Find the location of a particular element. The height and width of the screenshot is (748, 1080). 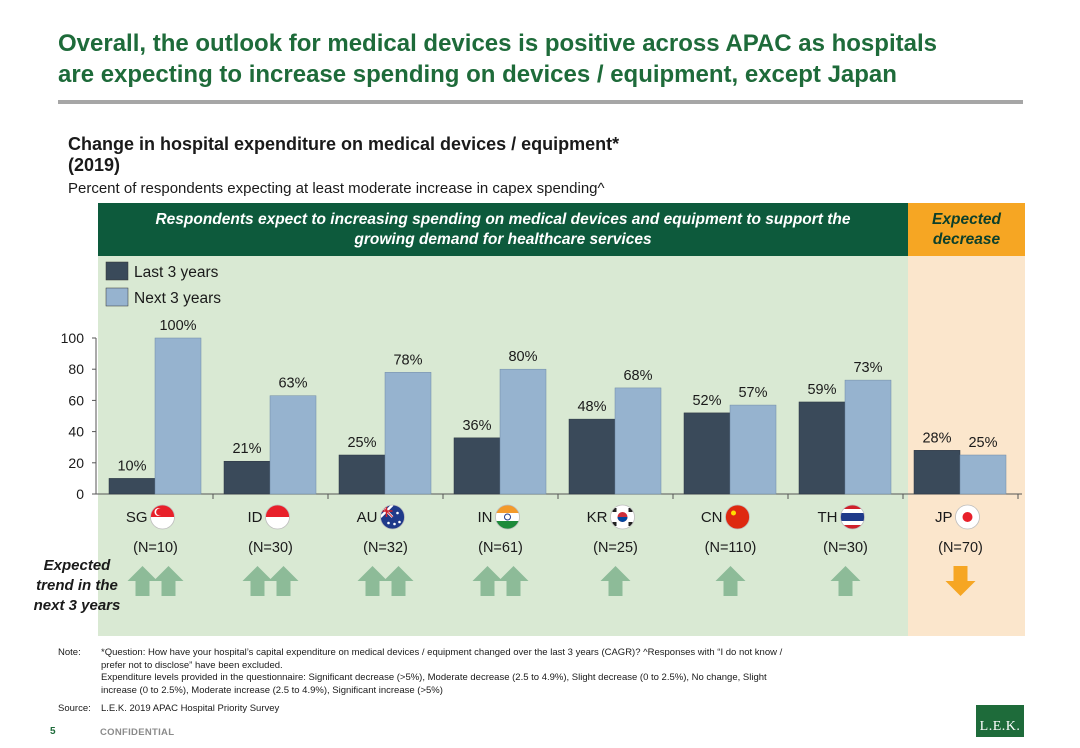

y-tick-label: 60 is located at coordinates (76, 400).